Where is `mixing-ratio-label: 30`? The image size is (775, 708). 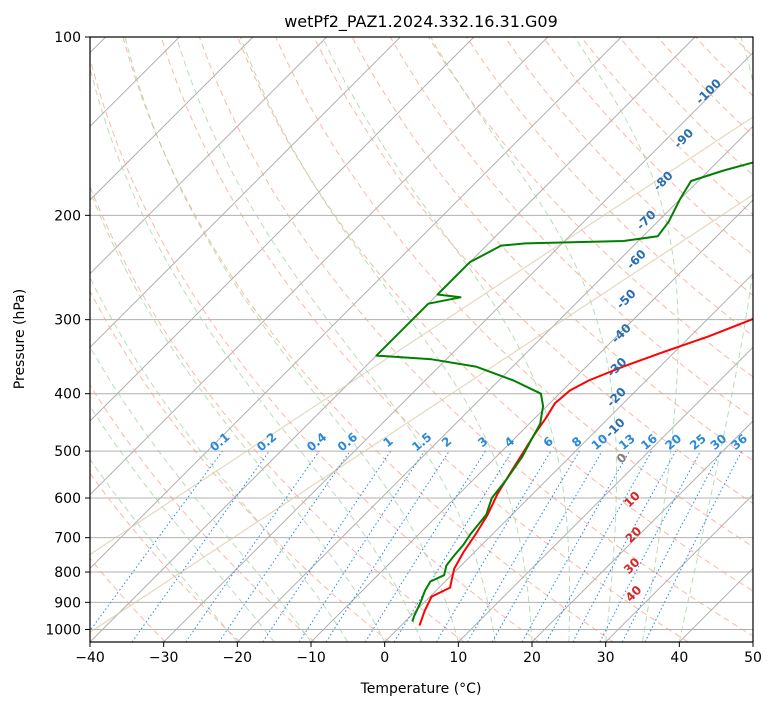 mixing-ratio-label: 30 is located at coordinates (719, 441).